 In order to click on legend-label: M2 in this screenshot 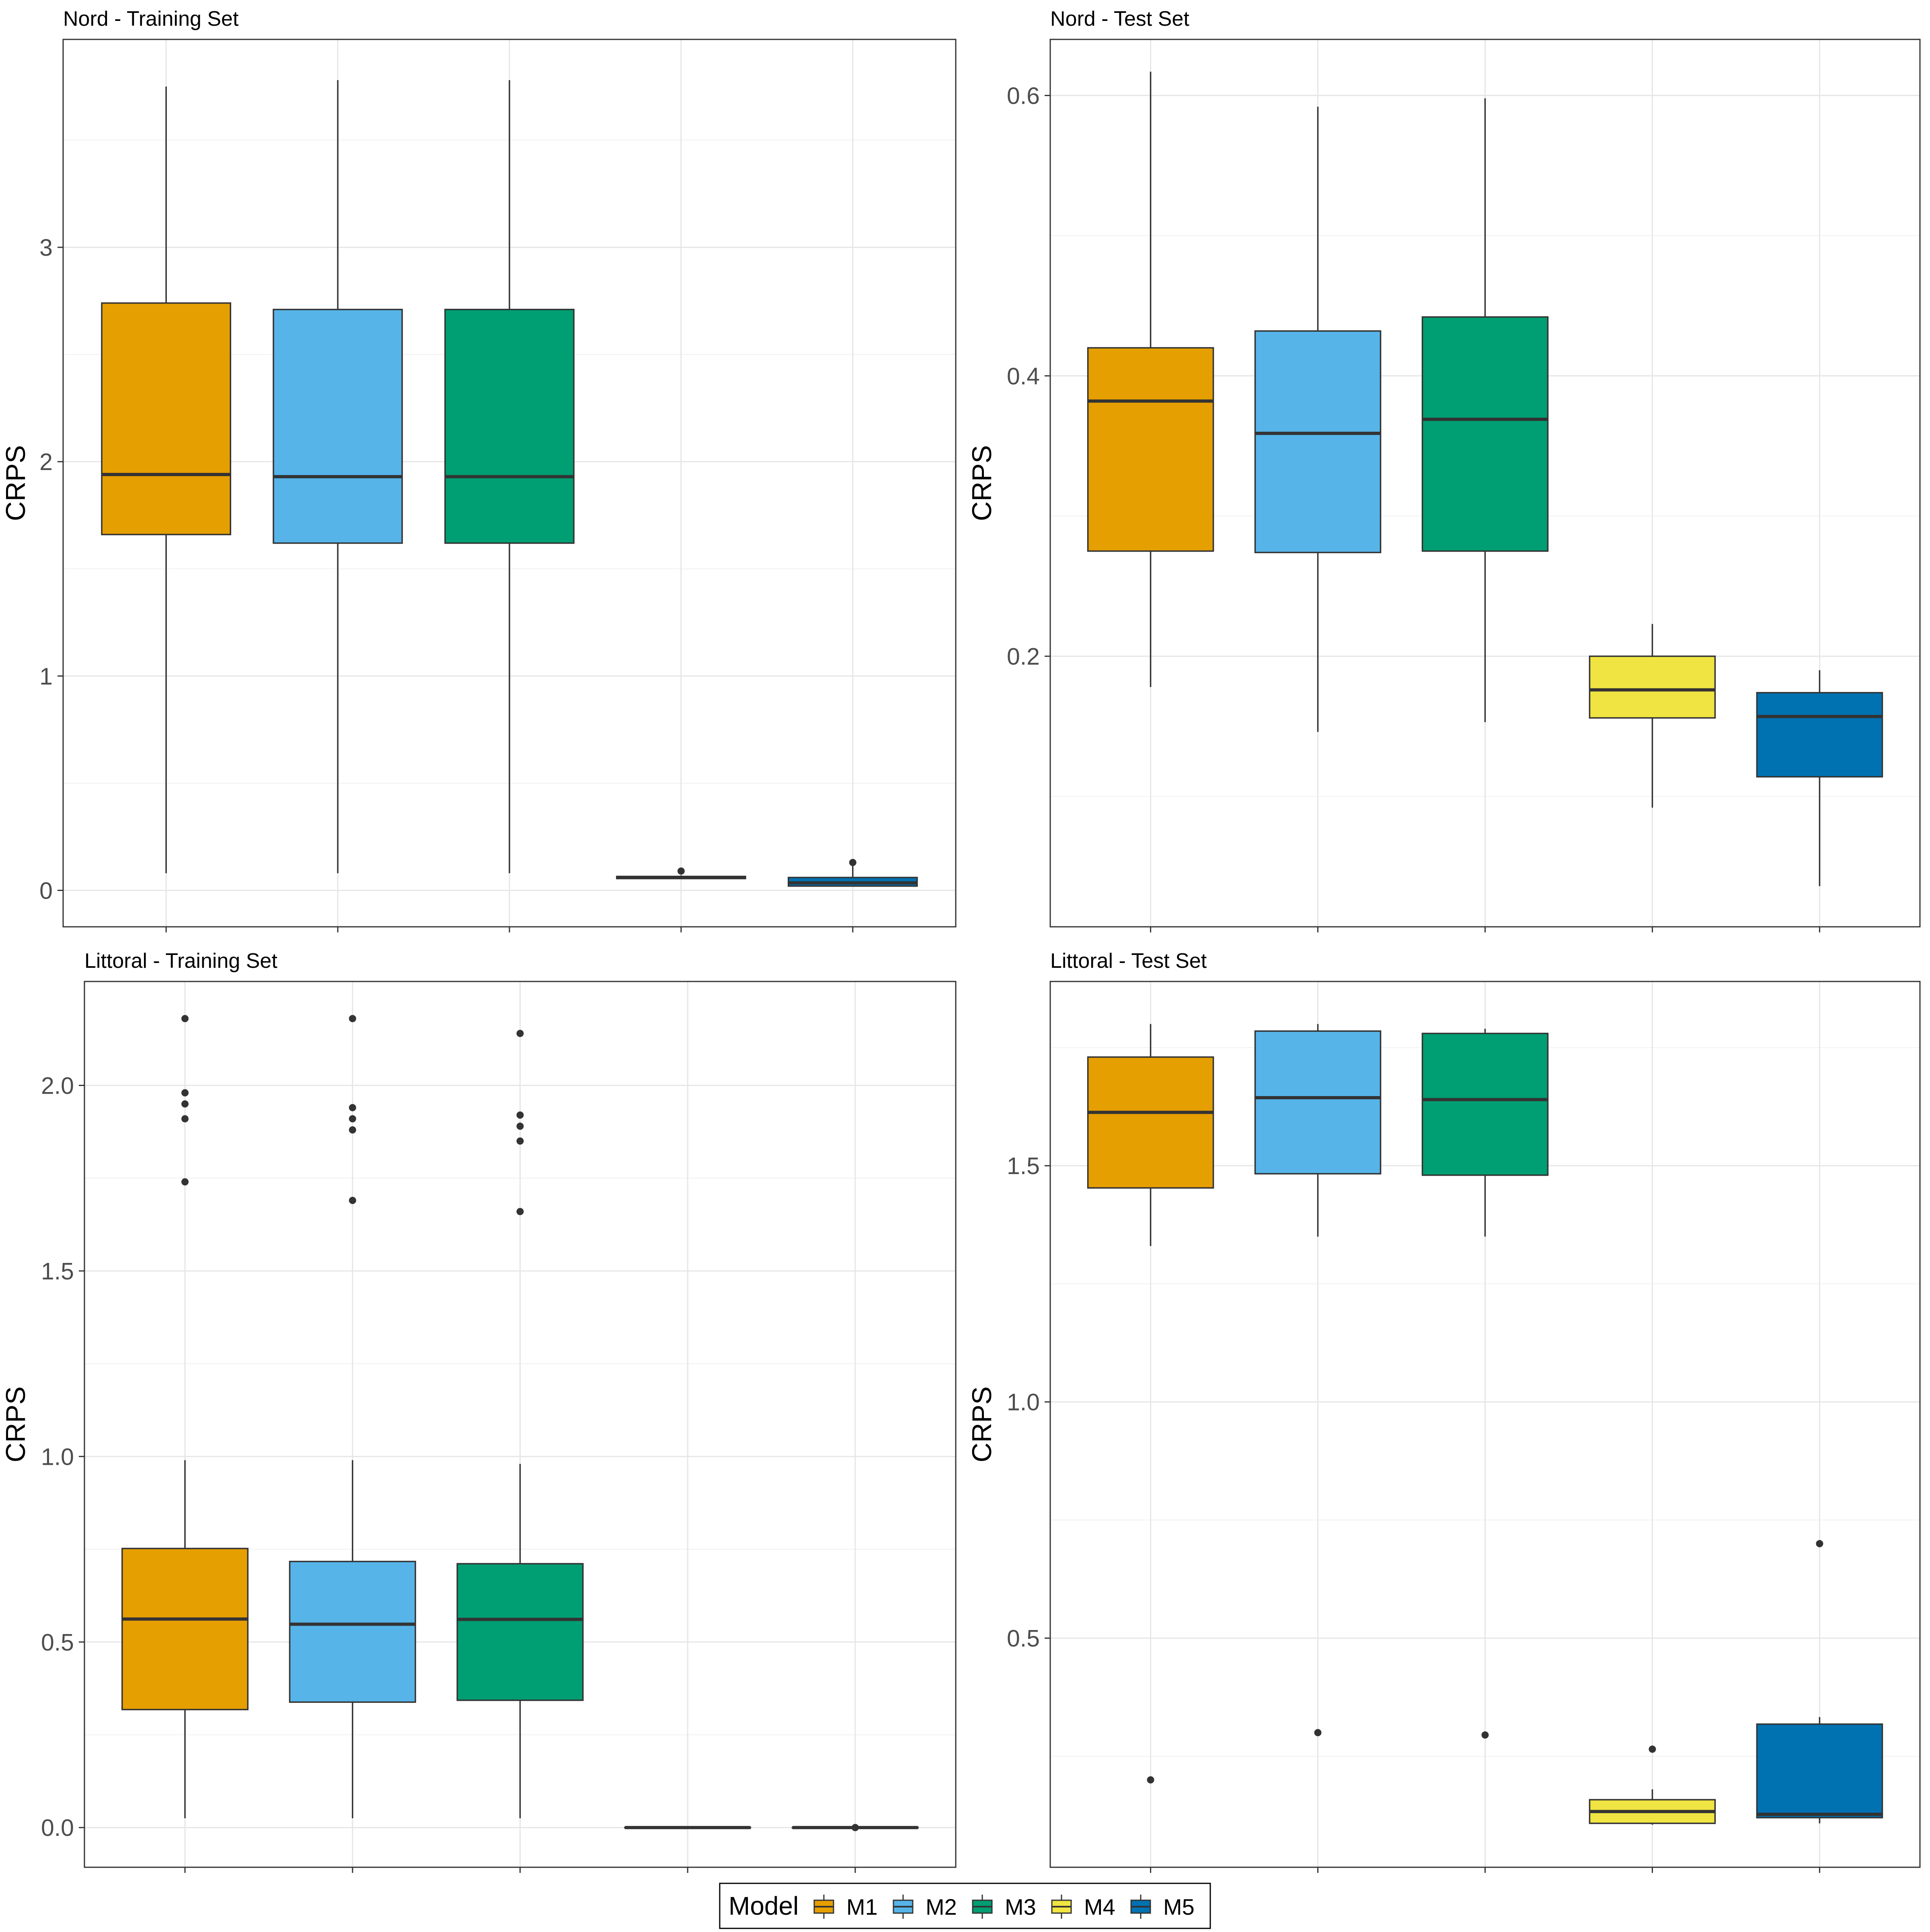, I will do `click(941, 1907)`.